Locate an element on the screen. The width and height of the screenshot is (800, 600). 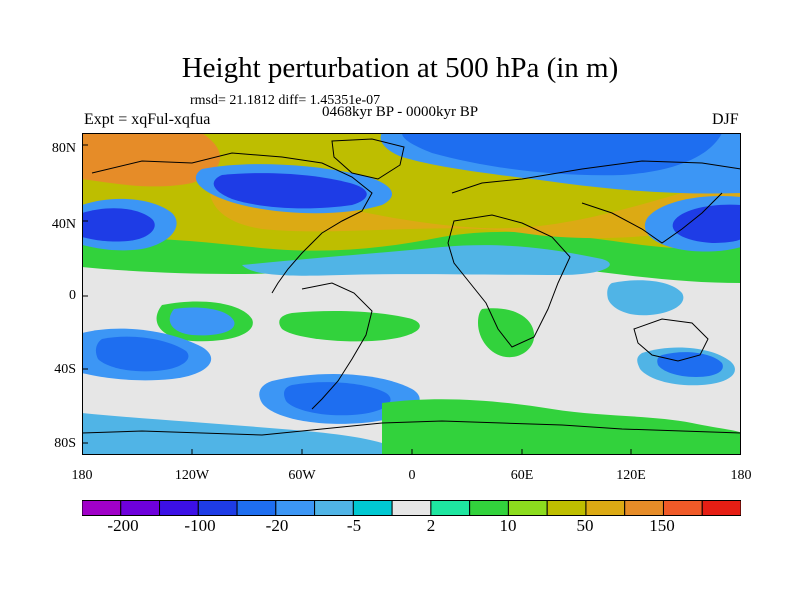
nh-orange-core is located at coordinates (475, 206).